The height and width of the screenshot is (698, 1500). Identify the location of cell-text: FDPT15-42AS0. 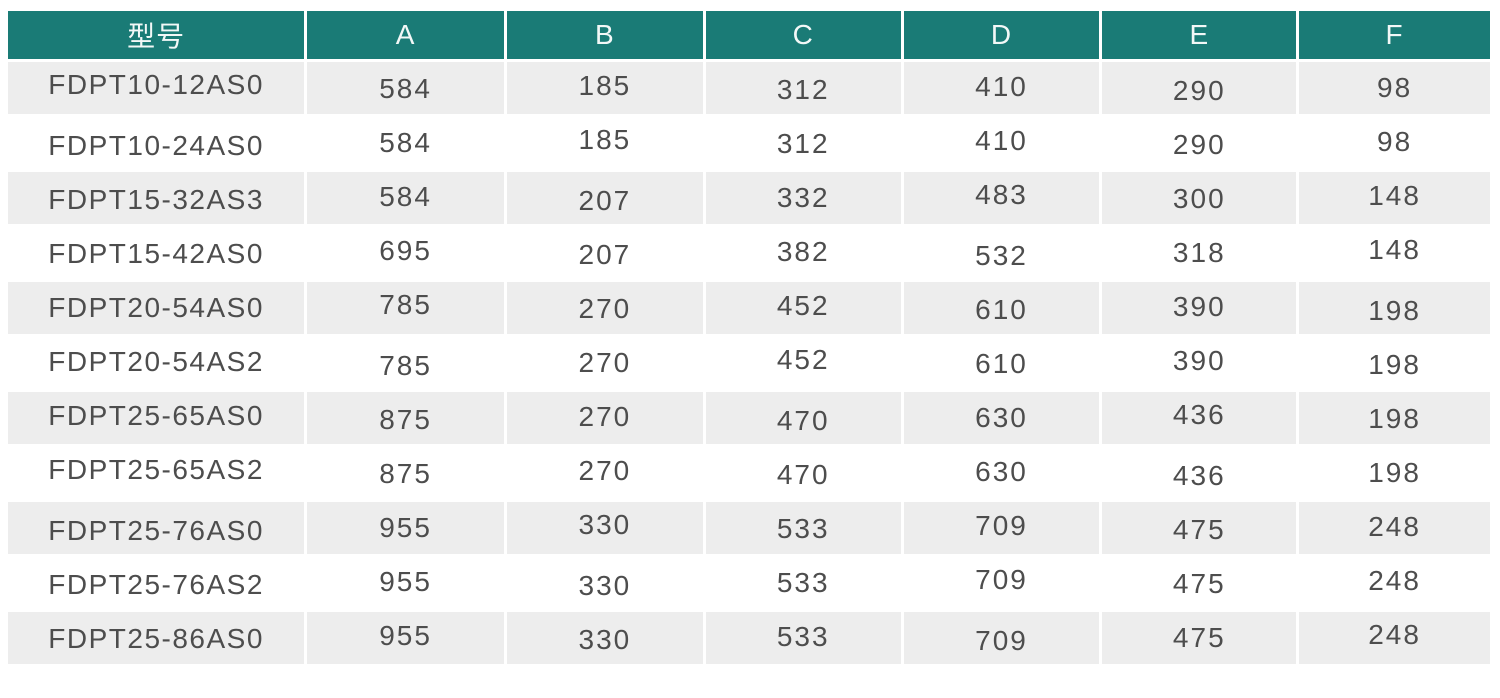
(156, 253).